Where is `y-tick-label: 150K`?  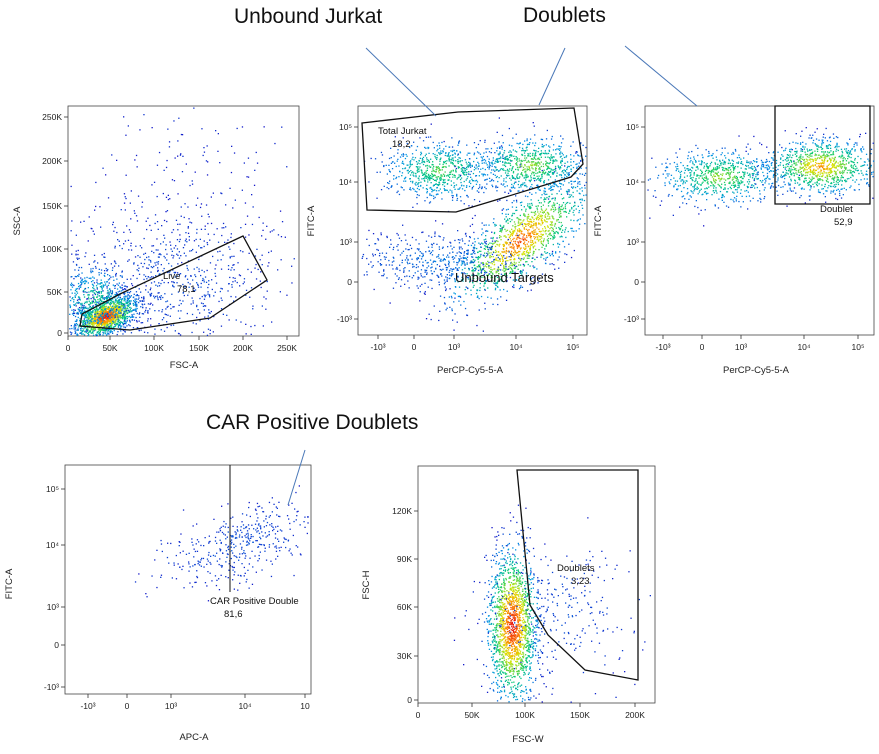 y-tick-label: 150K is located at coordinates (52, 206).